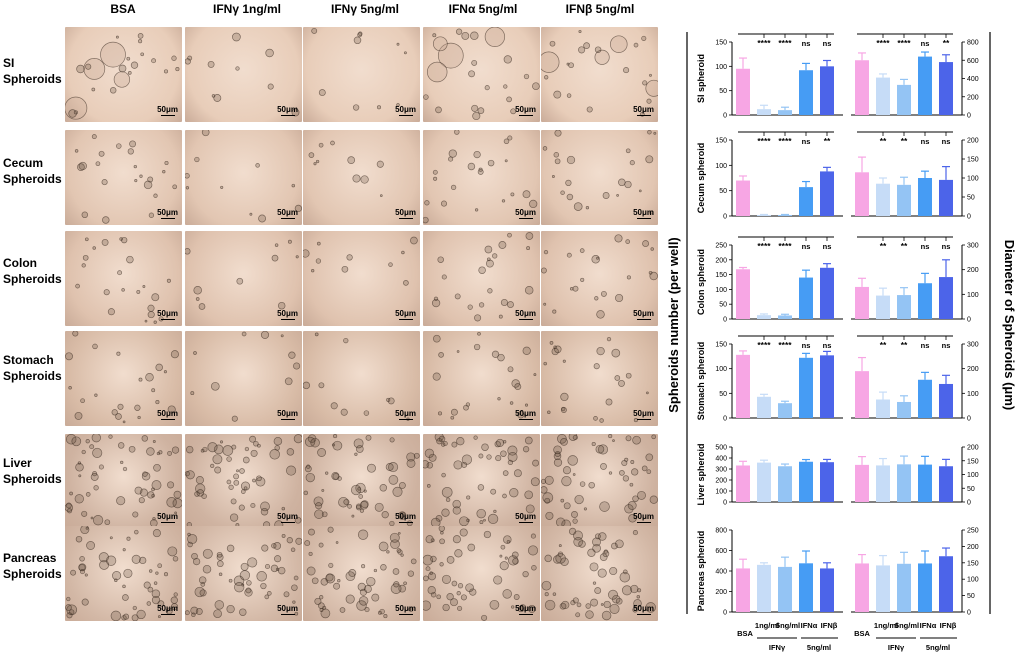 The image size is (1020, 655). I want to click on y-tick-label-diameter-0-2: 400, so click(973, 79).